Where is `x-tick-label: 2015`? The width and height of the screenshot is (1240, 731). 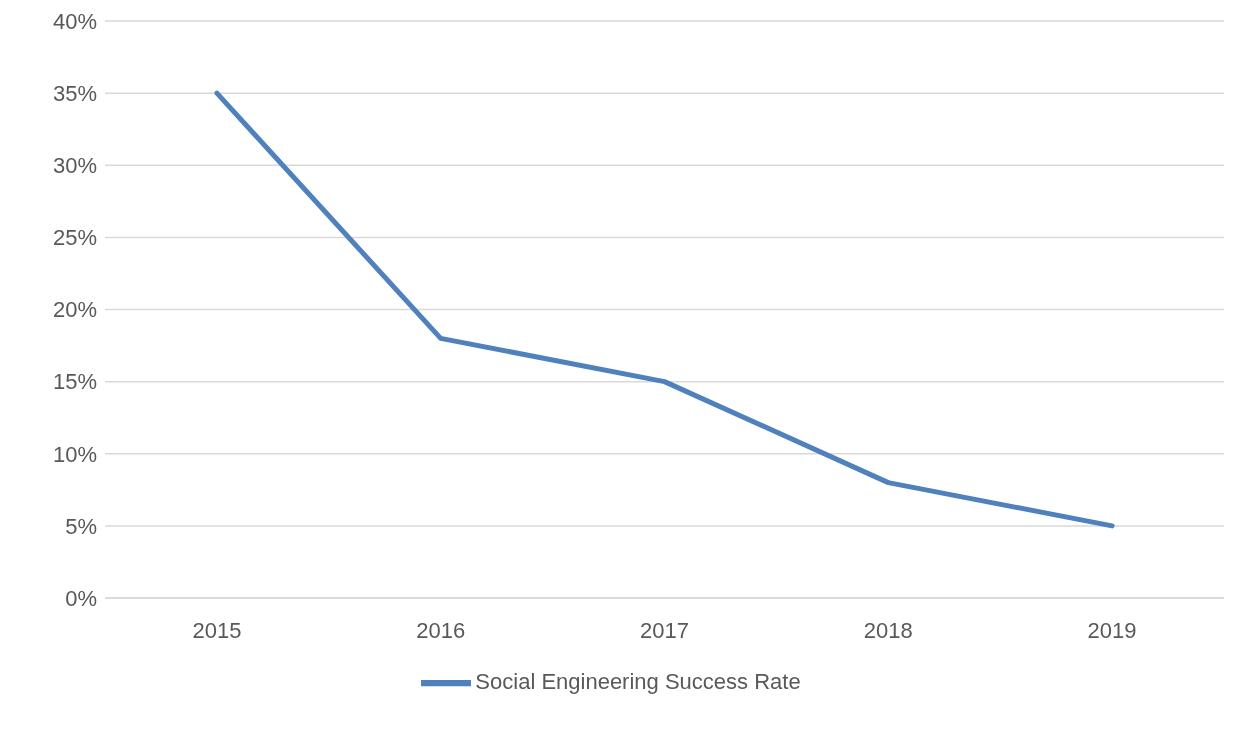
x-tick-label: 2015 is located at coordinates (217, 630).